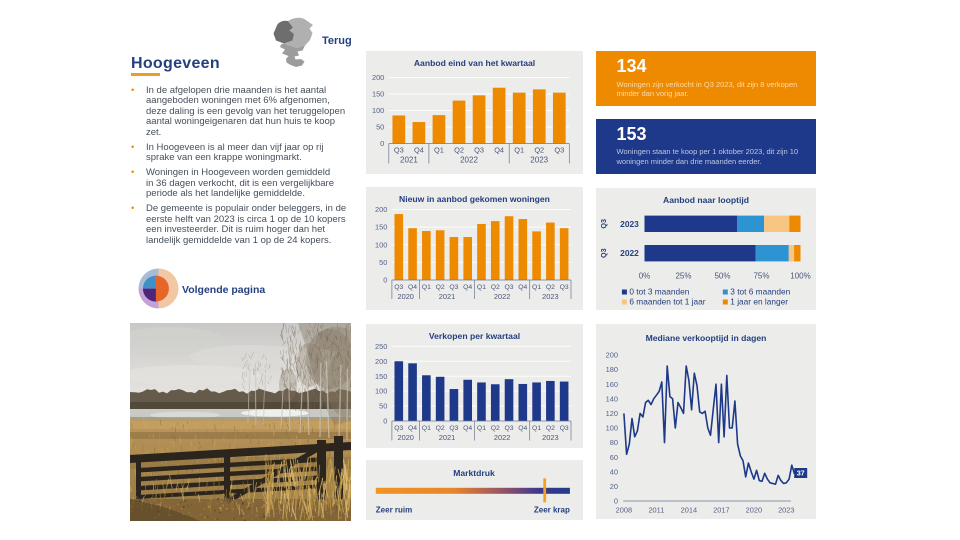 The width and height of the screenshot is (960, 540). Describe the element at coordinates (611, 398) in the screenshot. I see `svg-text: 140` at that location.